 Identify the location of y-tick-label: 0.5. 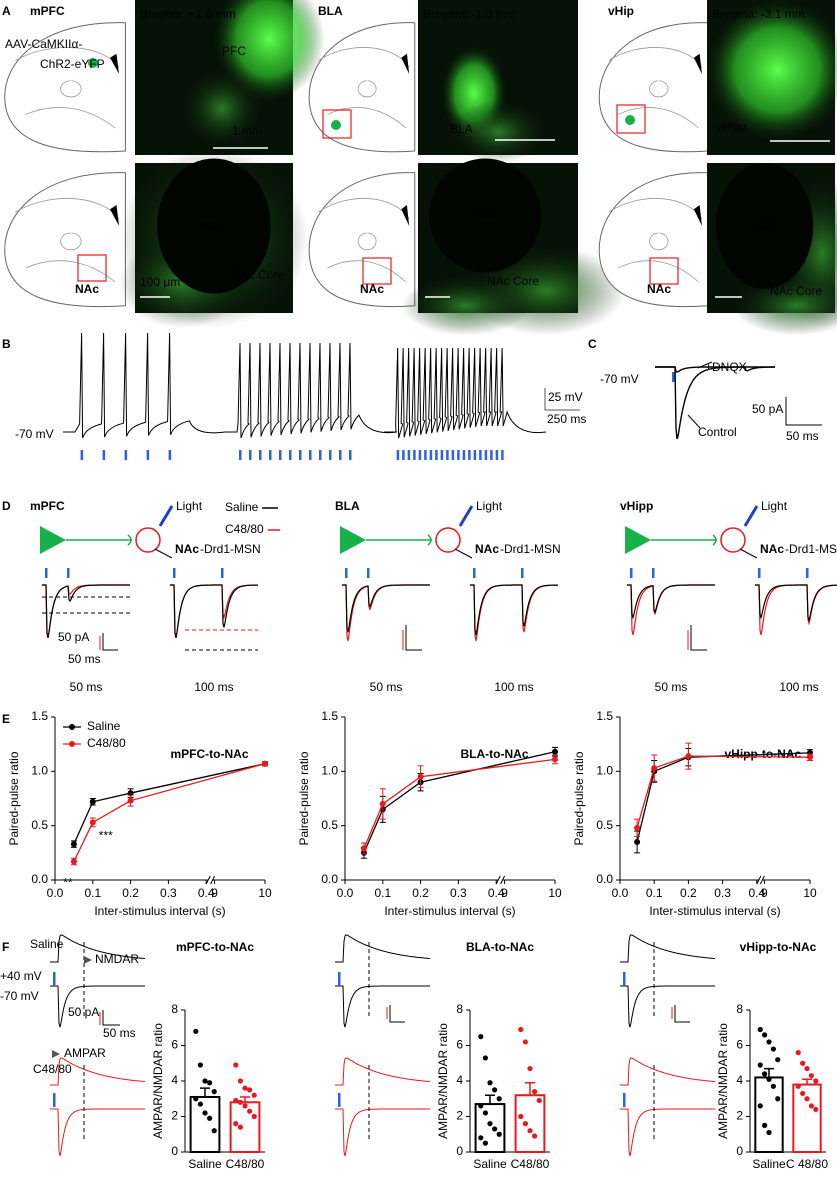
(39, 825).